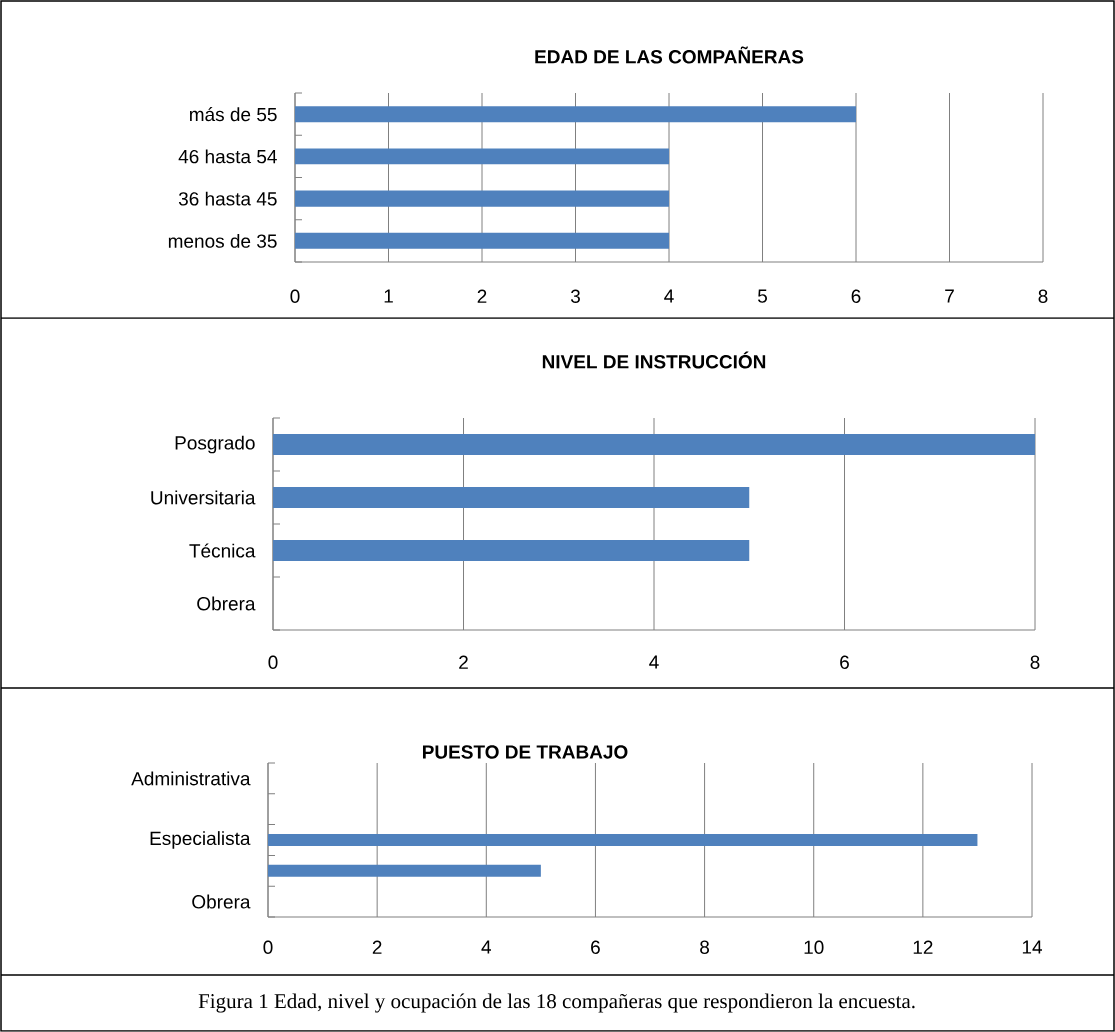 The width and height of the screenshot is (1115, 1032). I want to click on x-tick-label: 14, so click(1032, 947).